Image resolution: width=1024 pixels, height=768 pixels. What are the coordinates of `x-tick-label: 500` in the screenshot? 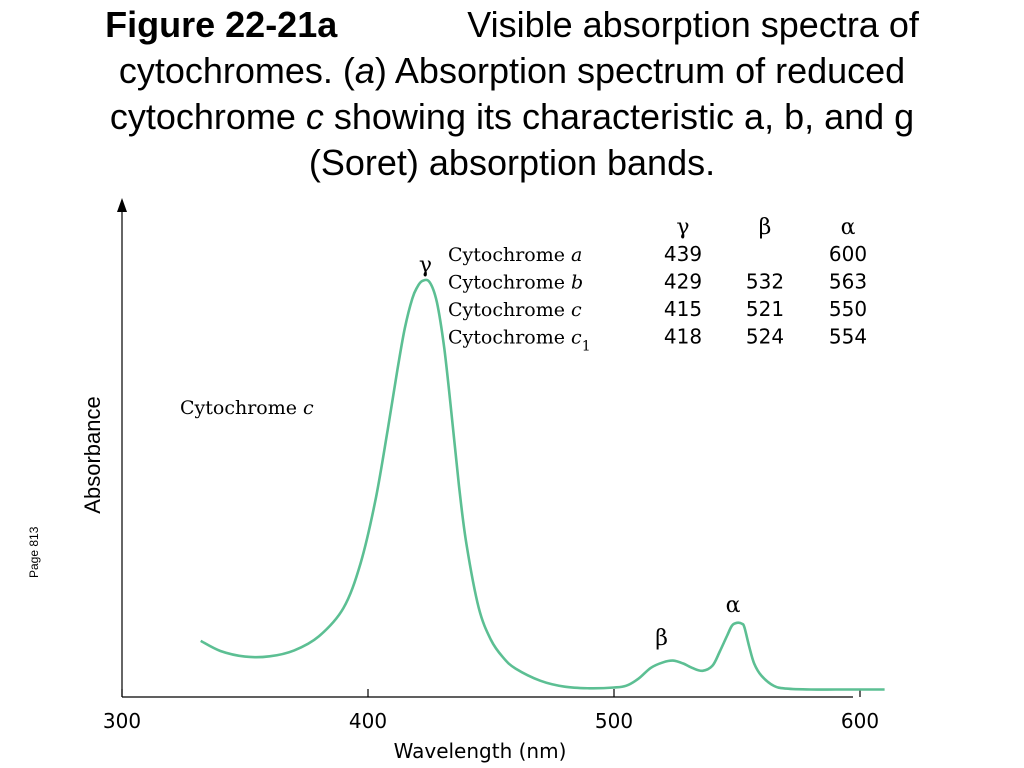 It's located at (614, 721).